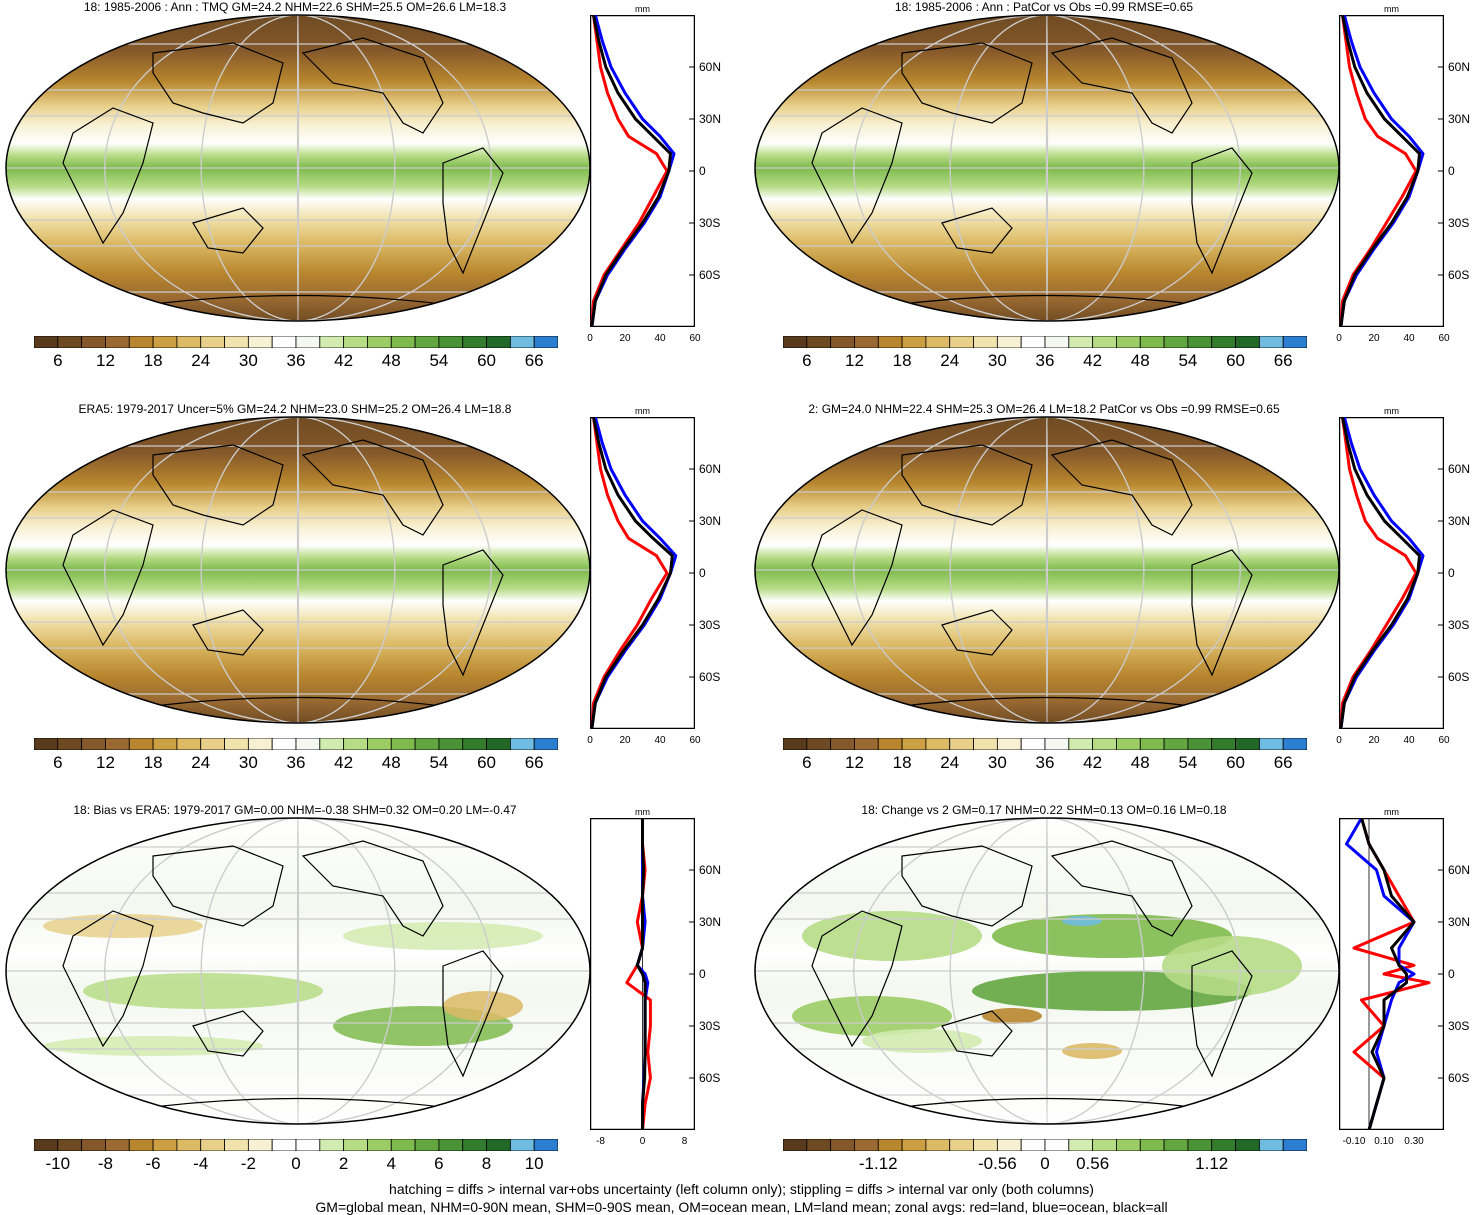 This screenshot has width=1483, height=1215. Describe the element at coordinates (1354, 1141) in the screenshot. I see `zonal-x-tick-label: -0.10` at that location.